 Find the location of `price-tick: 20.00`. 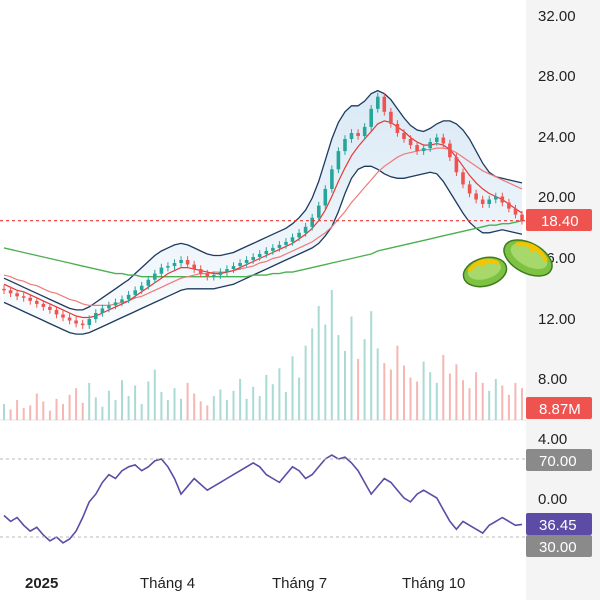

price-tick: 20.00 is located at coordinates (557, 197).